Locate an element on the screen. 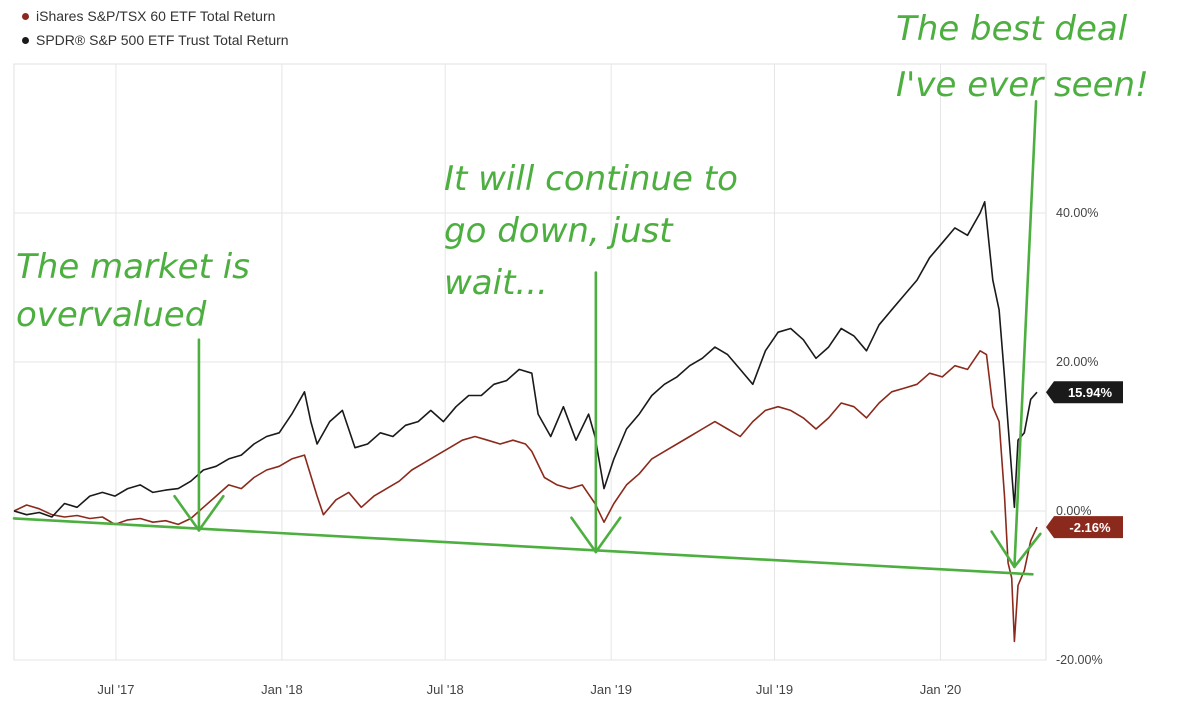  annotation-trendline is located at coordinates (523, 546).